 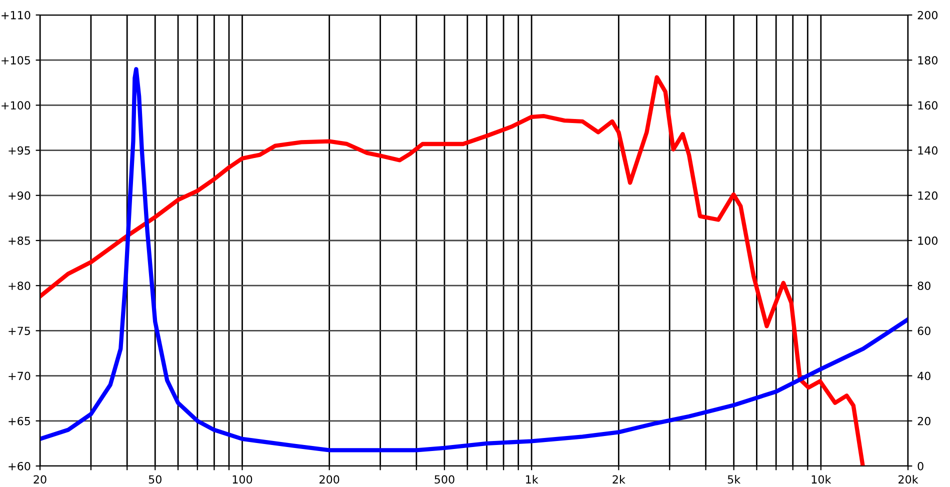 What do you see at coordinates (532, 479) in the screenshot?
I see `x-tick-label: 1k` at bounding box center [532, 479].